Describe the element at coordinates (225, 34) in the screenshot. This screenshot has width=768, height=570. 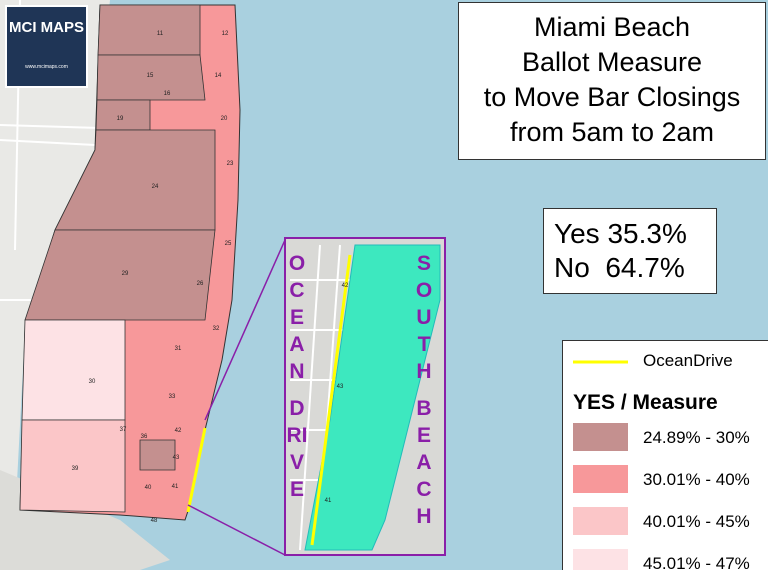
I see `precinct-label: 12` at that location.